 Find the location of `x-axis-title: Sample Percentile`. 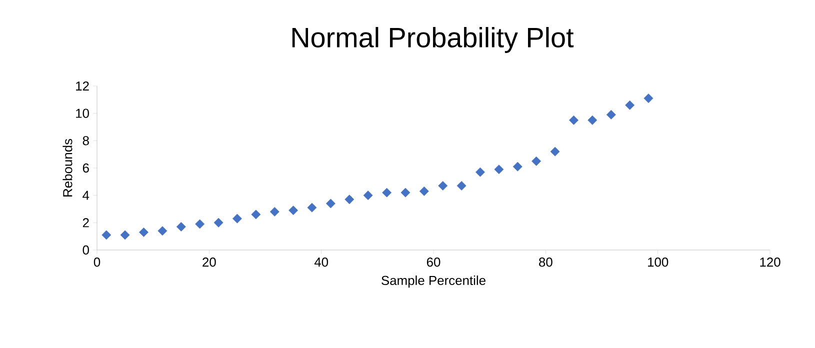

x-axis-title: Sample Percentile is located at coordinates (434, 282).